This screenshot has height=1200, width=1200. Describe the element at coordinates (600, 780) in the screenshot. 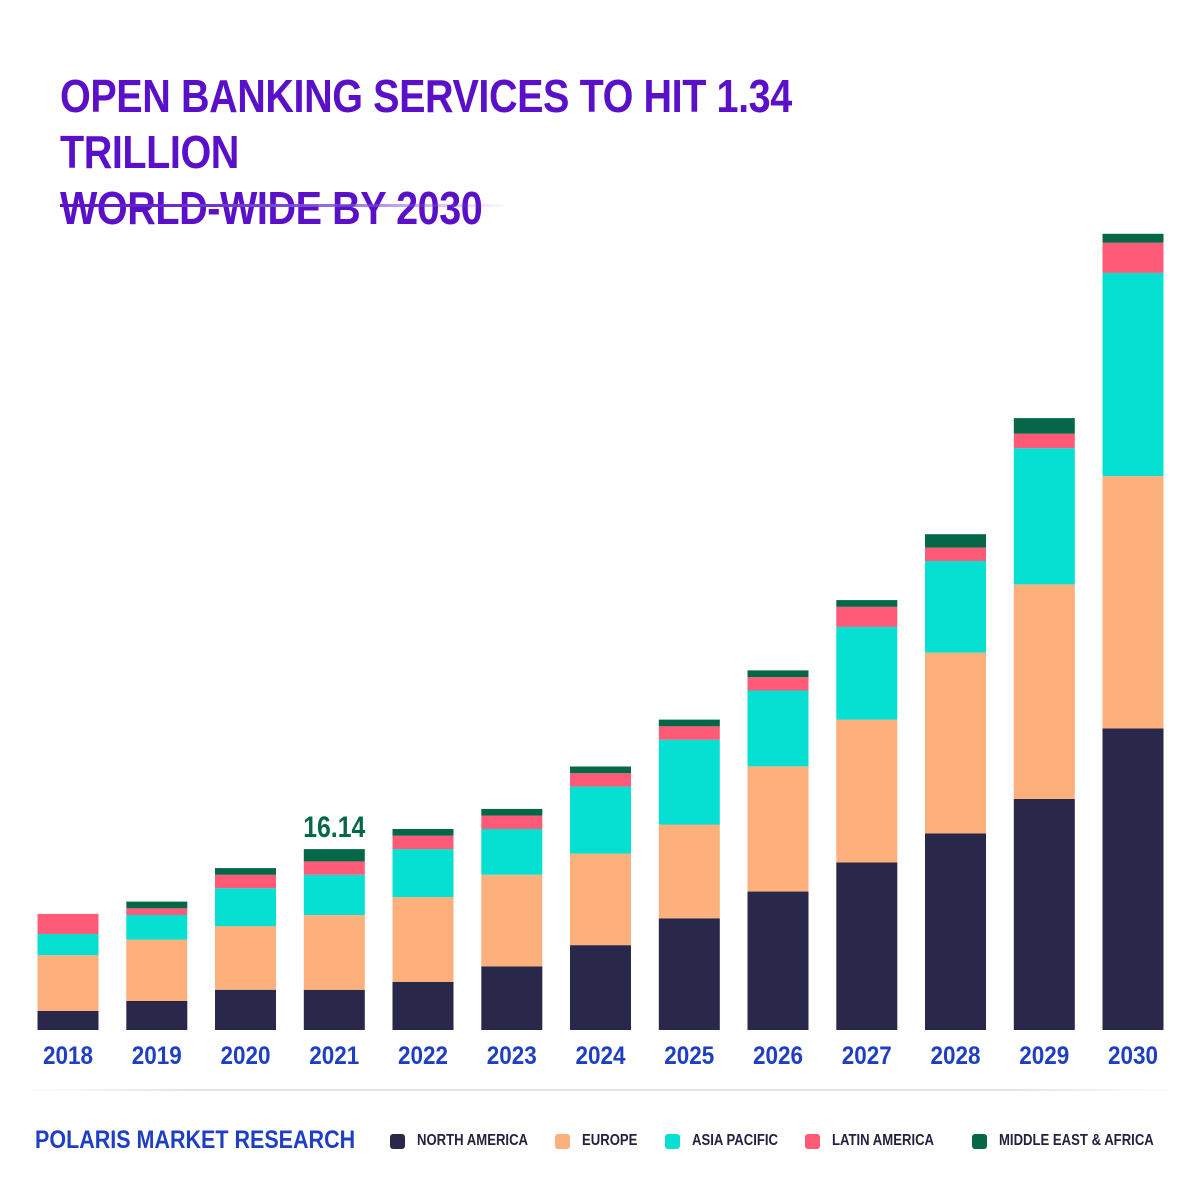

I see `bar-segment-2024-latin-america` at that location.